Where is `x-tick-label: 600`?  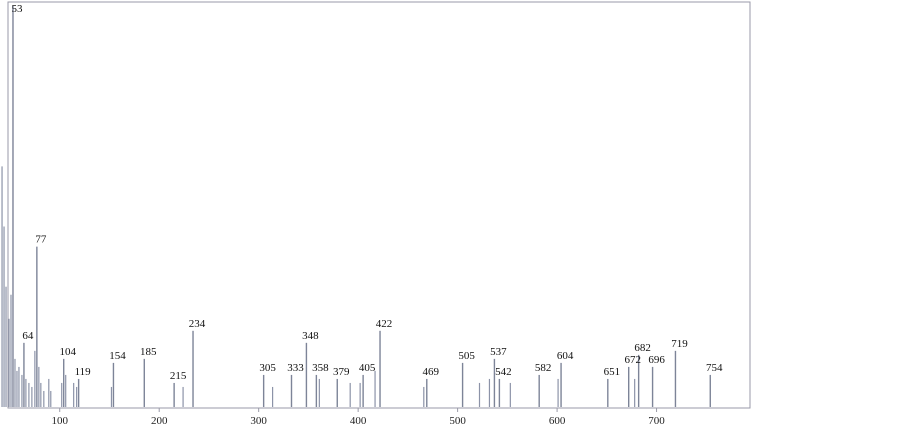
x-tick-label: 600 is located at coordinates (557, 421).